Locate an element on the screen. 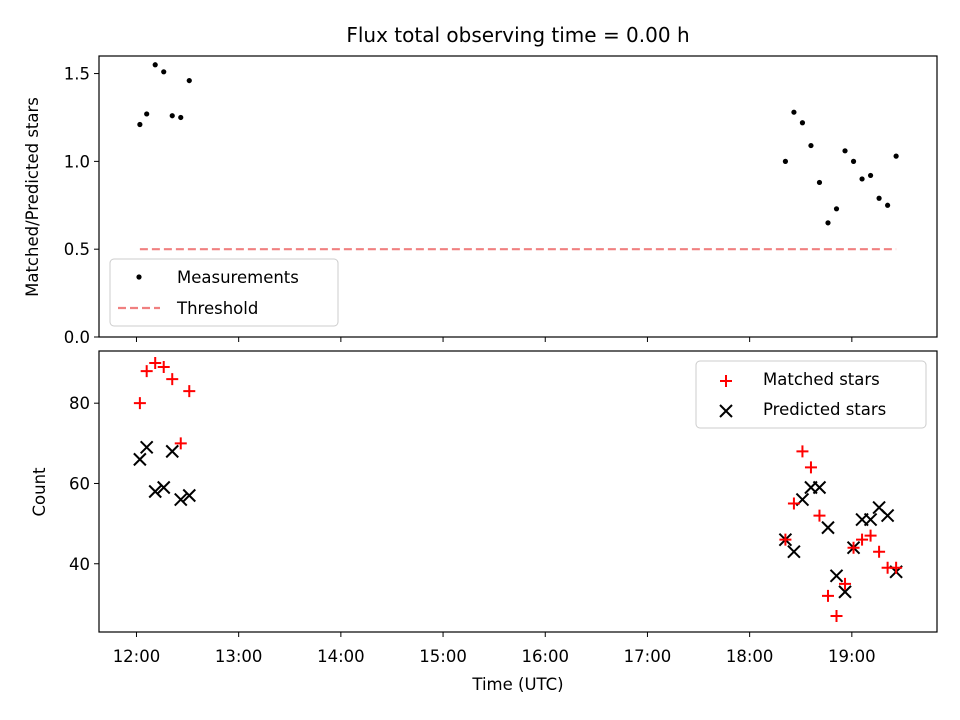 This screenshot has height=720, width=960. ratio-legend: Measurements Threshold is located at coordinates (224, 292).